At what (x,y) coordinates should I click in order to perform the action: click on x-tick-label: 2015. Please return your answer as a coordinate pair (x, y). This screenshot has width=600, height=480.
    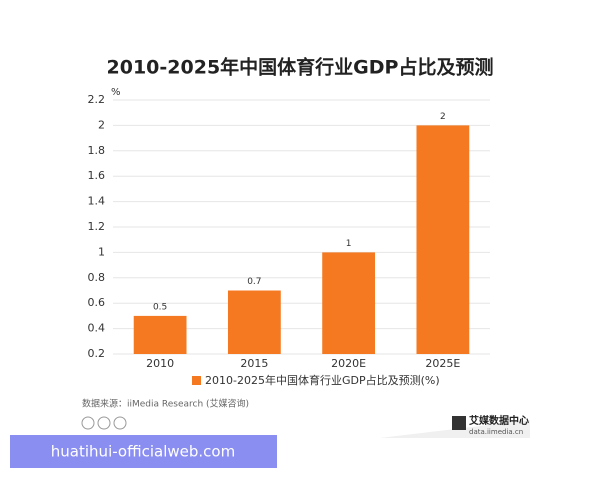
    Looking at the image, I should click on (254, 363).